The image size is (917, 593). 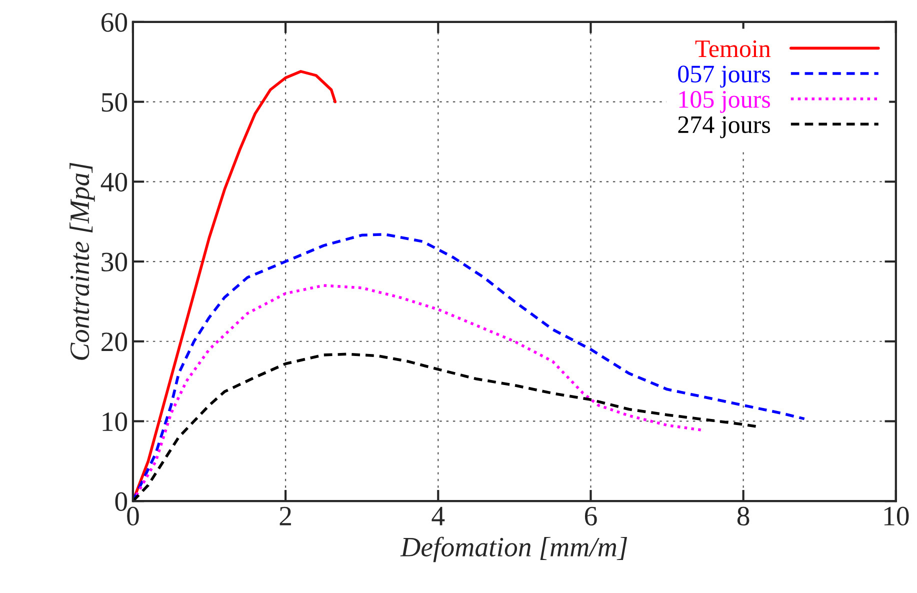 What do you see at coordinates (590, 516) in the screenshot?
I see `x-tick-label: 6` at bounding box center [590, 516].